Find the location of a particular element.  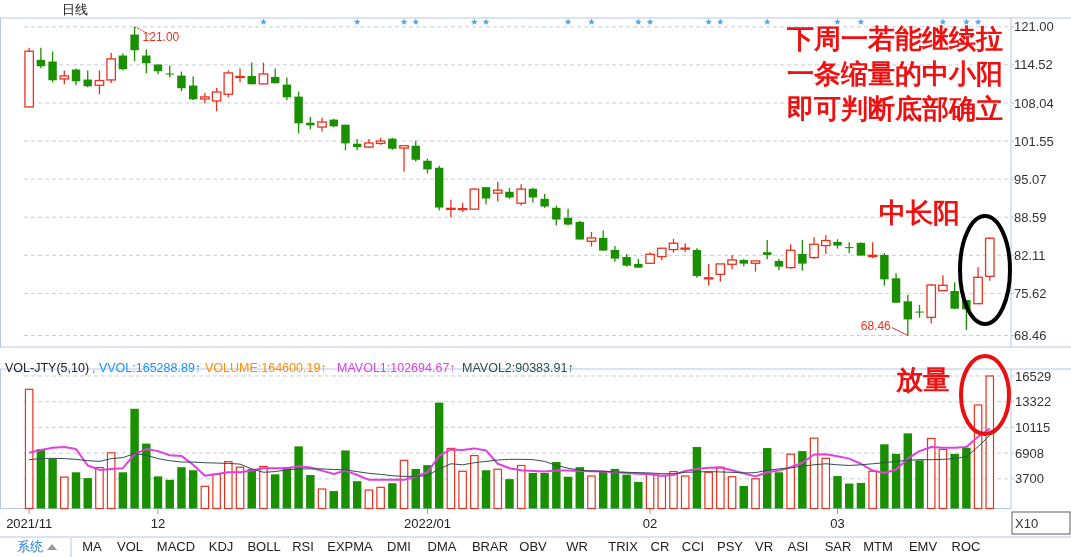

text: RSI is located at coordinates (303, 546).